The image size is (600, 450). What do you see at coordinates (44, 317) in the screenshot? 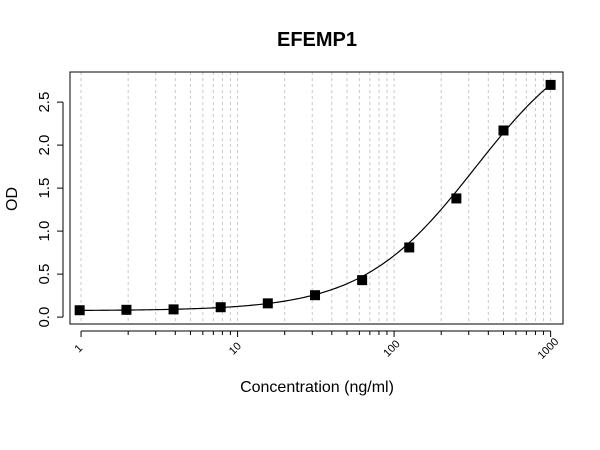
I see `y-tick-label: 0.0` at bounding box center [44, 317].